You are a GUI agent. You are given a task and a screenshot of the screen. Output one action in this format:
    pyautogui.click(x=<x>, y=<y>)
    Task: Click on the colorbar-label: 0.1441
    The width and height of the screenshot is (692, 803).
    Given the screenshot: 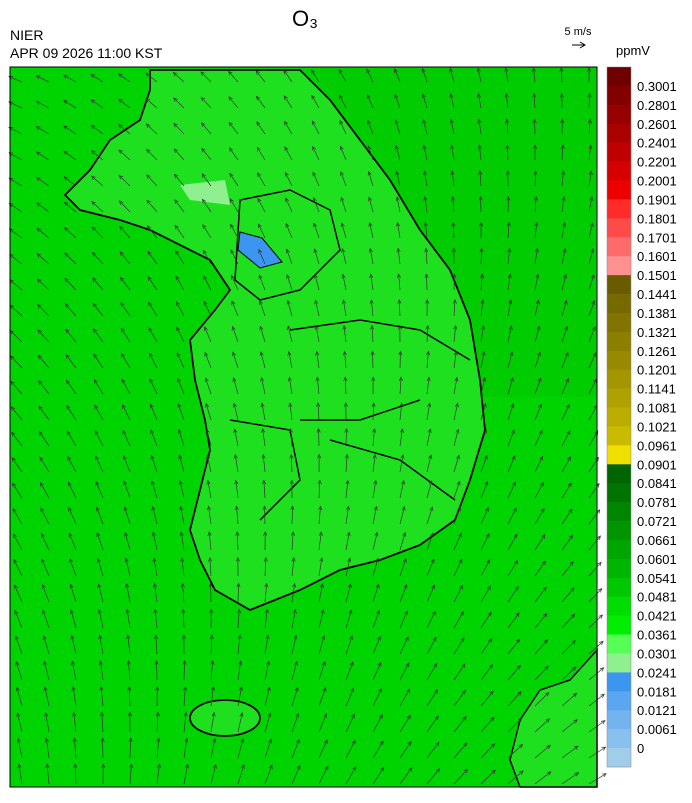 What is the action you would take?
    pyautogui.click(x=657, y=294)
    